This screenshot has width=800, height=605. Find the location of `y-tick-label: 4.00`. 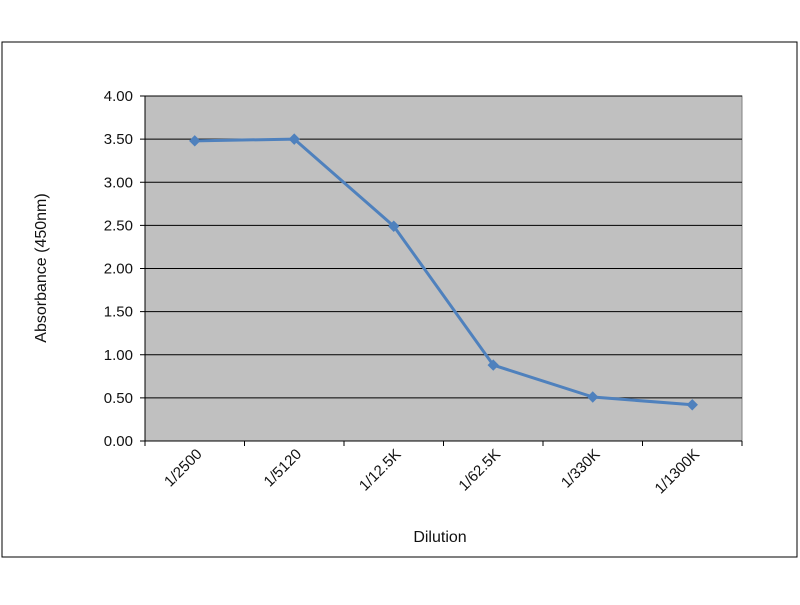

y-tick-label: 4.00 is located at coordinates (118, 96).